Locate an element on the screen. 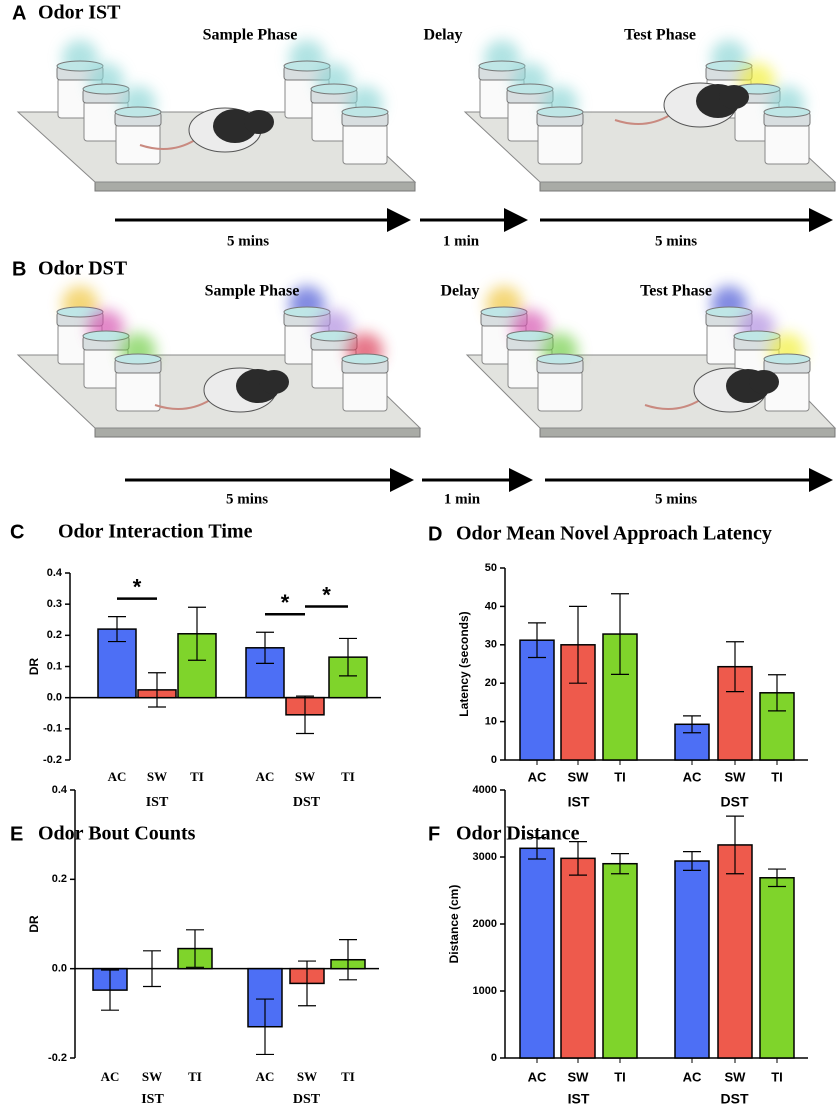 The height and width of the screenshot is (1110, 837). y-tick-label: 0.0 is located at coordinates (59, 969).